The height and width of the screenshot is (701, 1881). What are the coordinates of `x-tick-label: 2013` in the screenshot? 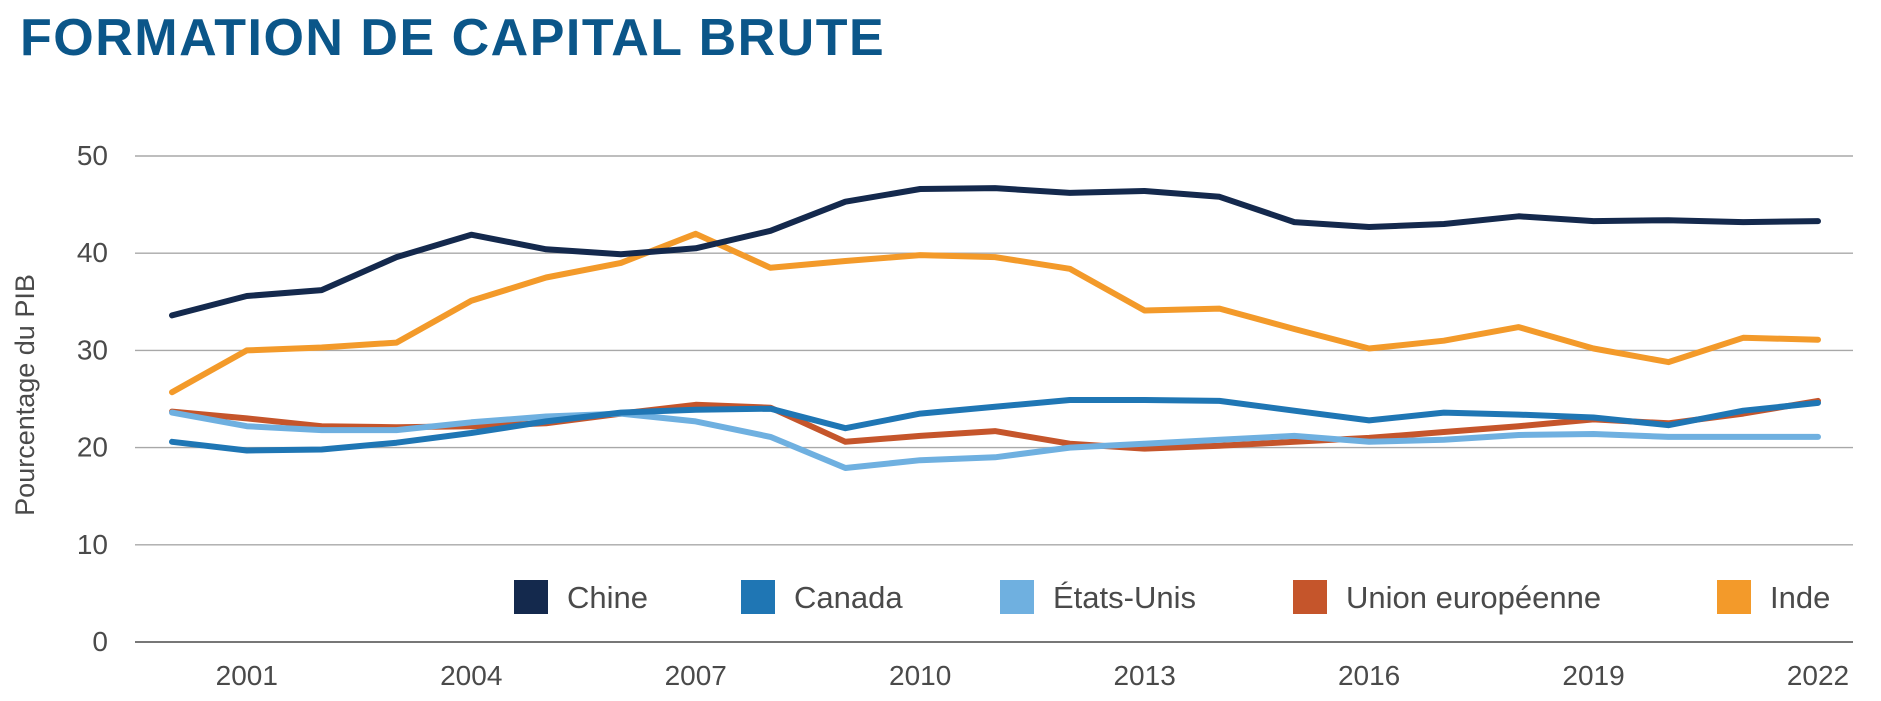 It's located at (1144, 675).